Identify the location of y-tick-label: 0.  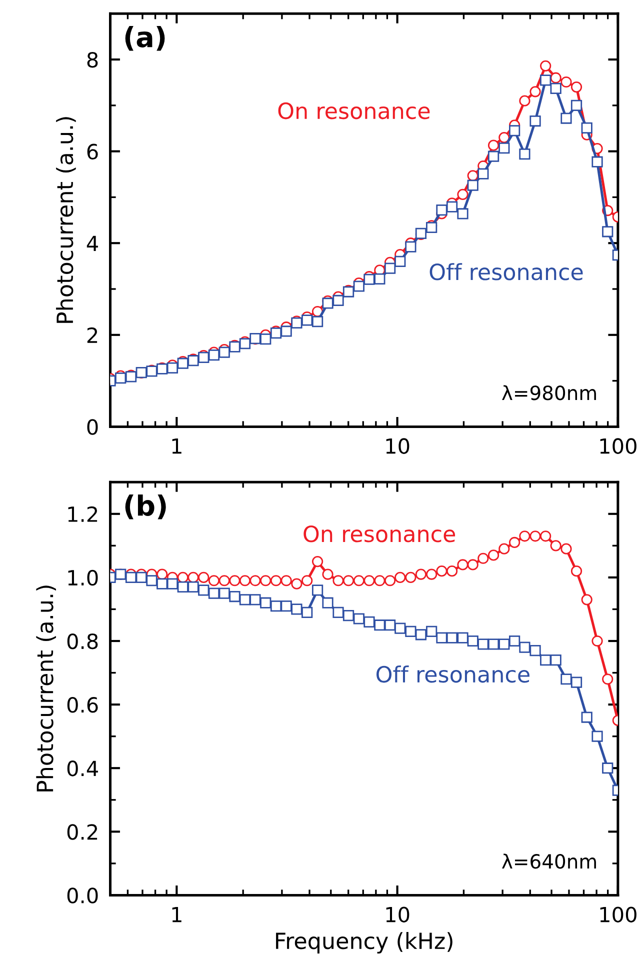
(92, 427).